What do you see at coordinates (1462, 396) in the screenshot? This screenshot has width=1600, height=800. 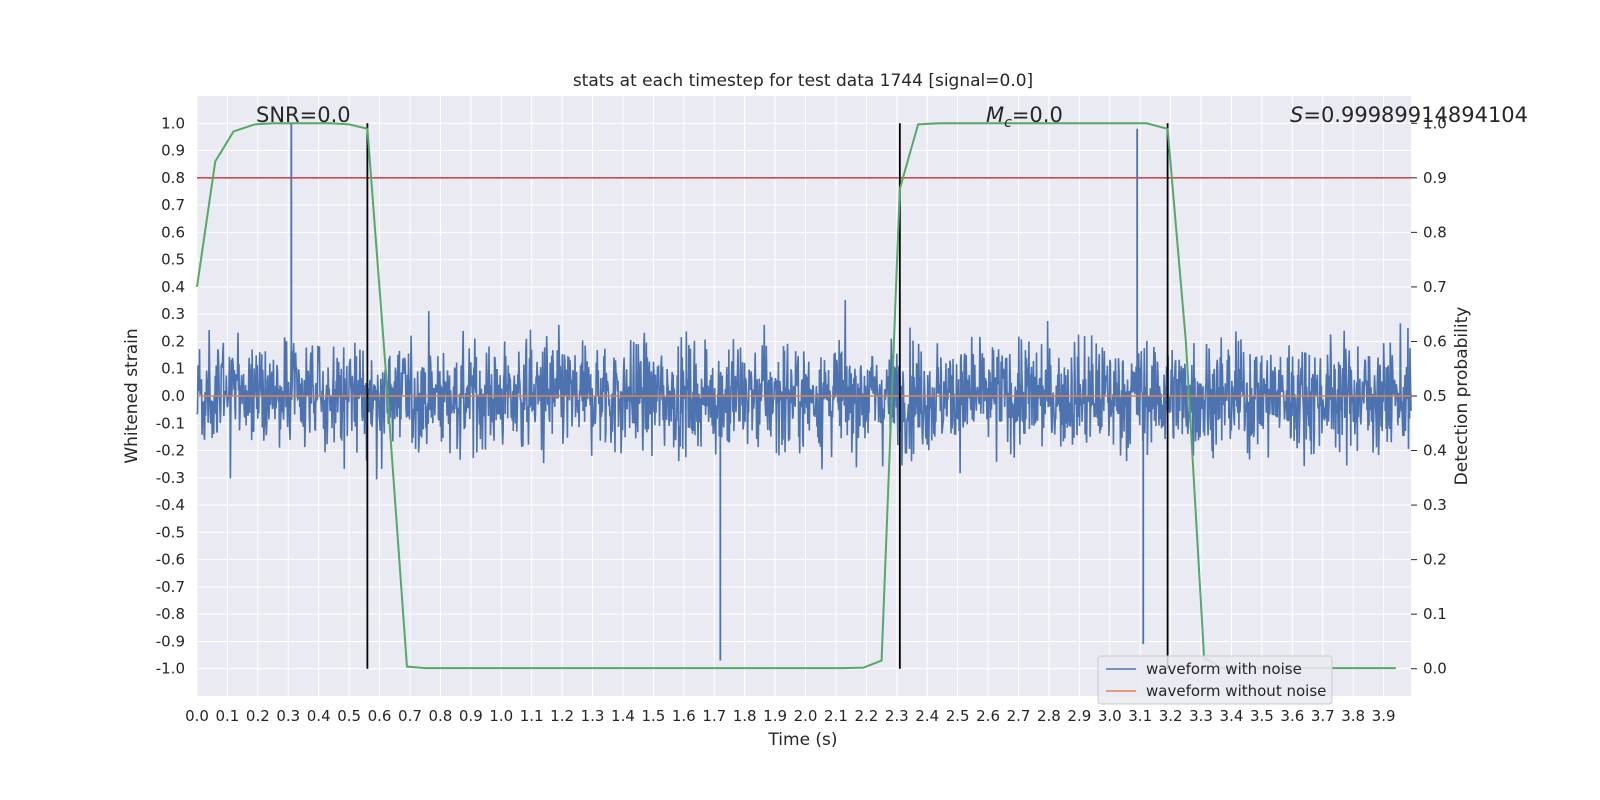 I see `y2-axis-label: Detection probability` at bounding box center [1462, 396].